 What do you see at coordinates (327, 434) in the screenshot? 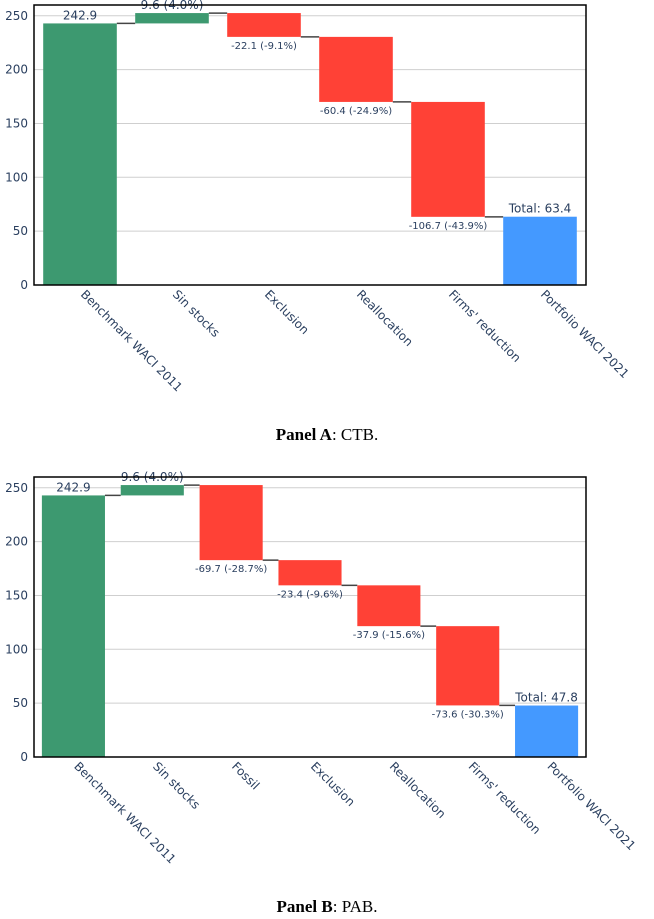
I see `panel-a-caption: Panel A: CTB.` at bounding box center [327, 434].